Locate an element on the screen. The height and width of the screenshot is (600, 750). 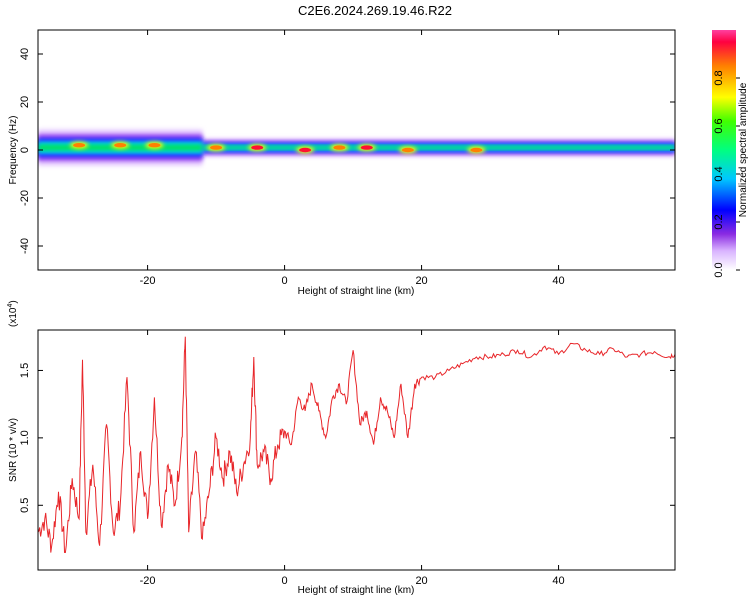
spectrogram-heat-layer is located at coordinates (356, 147).